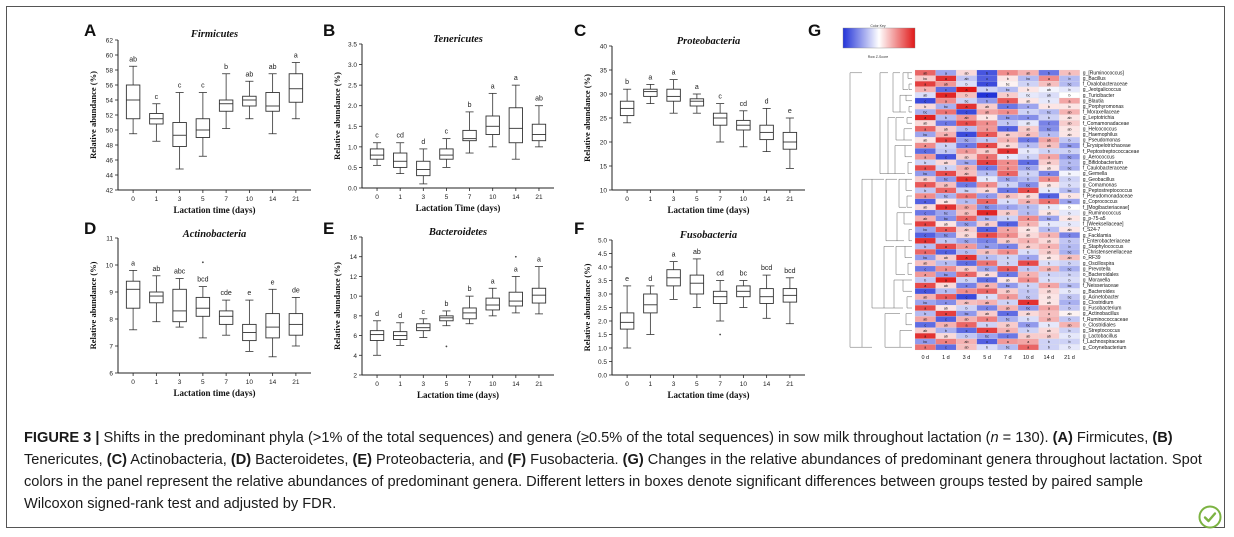 The image size is (1234, 537). What do you see at coordinates (352, 86) in the screenshot?
I see `y-tick-label: 2.5` at bounding box center [352, 86].